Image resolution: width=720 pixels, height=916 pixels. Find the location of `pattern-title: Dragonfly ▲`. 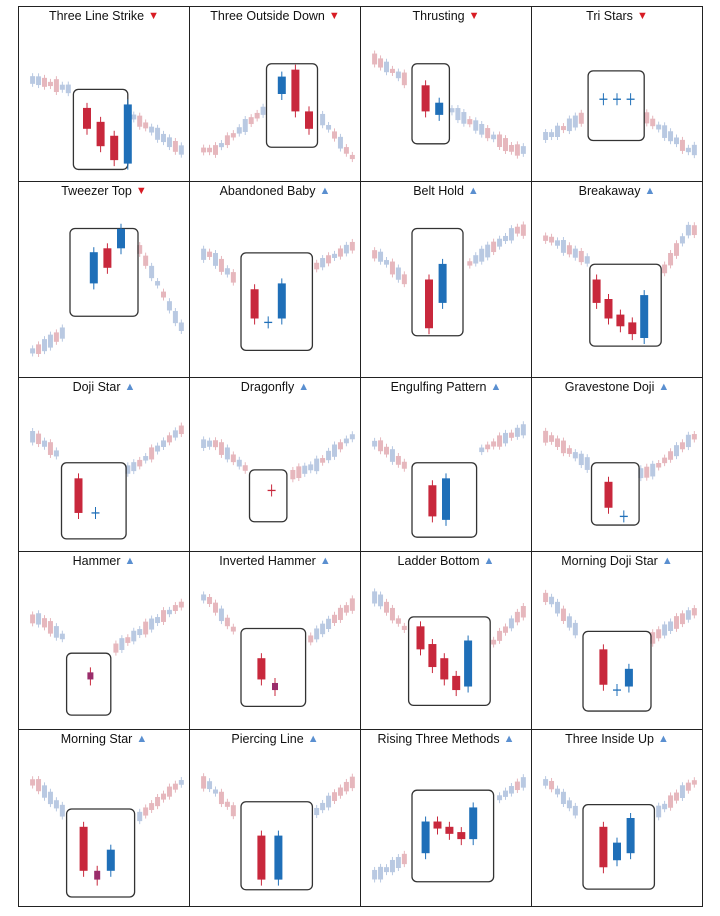

pattern-title: Dragonfly ▲ is located at coordinates (275, 387).